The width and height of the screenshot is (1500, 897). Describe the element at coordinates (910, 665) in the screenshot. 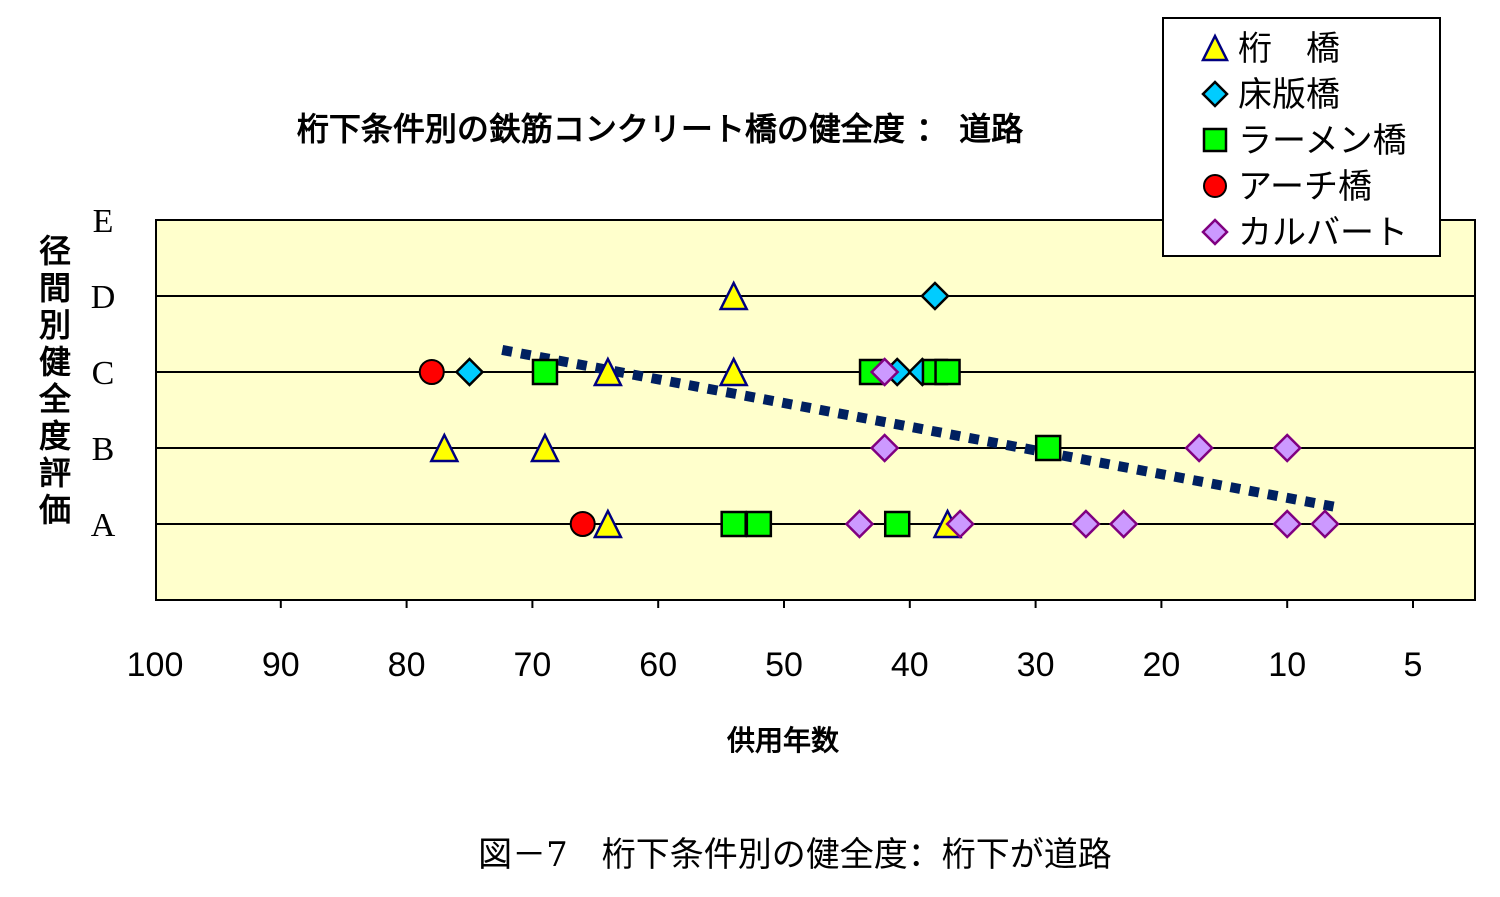

I see `x-tick-label: 40` at that location.